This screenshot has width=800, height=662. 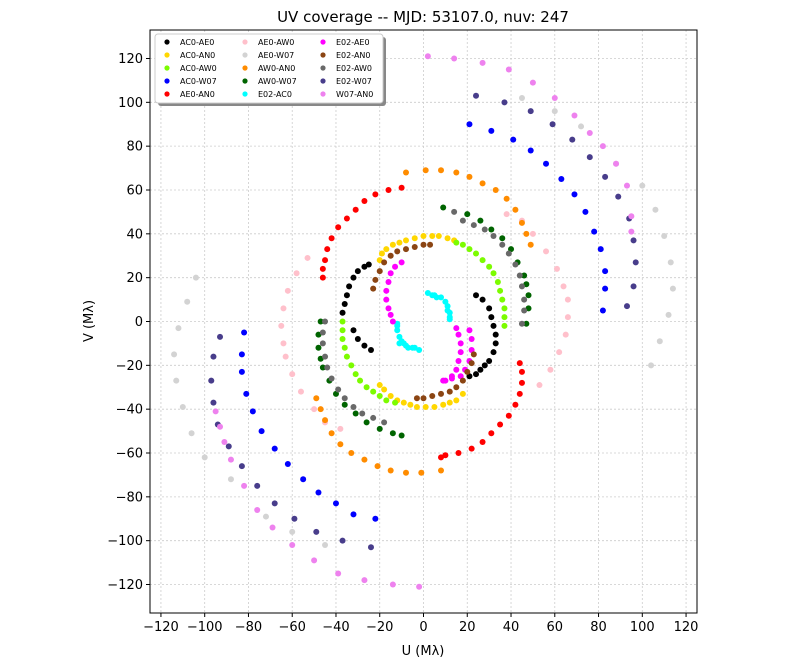 I want to click on y-tick-label: 80, so click(x=134, y=147).